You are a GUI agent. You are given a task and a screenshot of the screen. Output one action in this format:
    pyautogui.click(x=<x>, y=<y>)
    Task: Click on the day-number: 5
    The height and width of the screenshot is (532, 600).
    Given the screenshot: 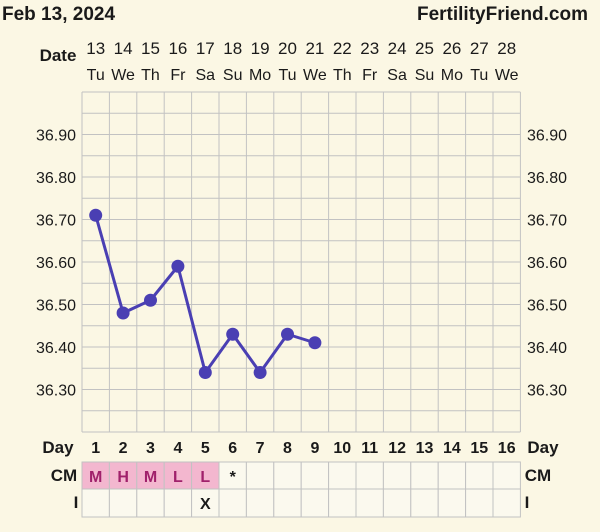 What is the action you would take?
    pyautogui.click(x=205, y=448)
    